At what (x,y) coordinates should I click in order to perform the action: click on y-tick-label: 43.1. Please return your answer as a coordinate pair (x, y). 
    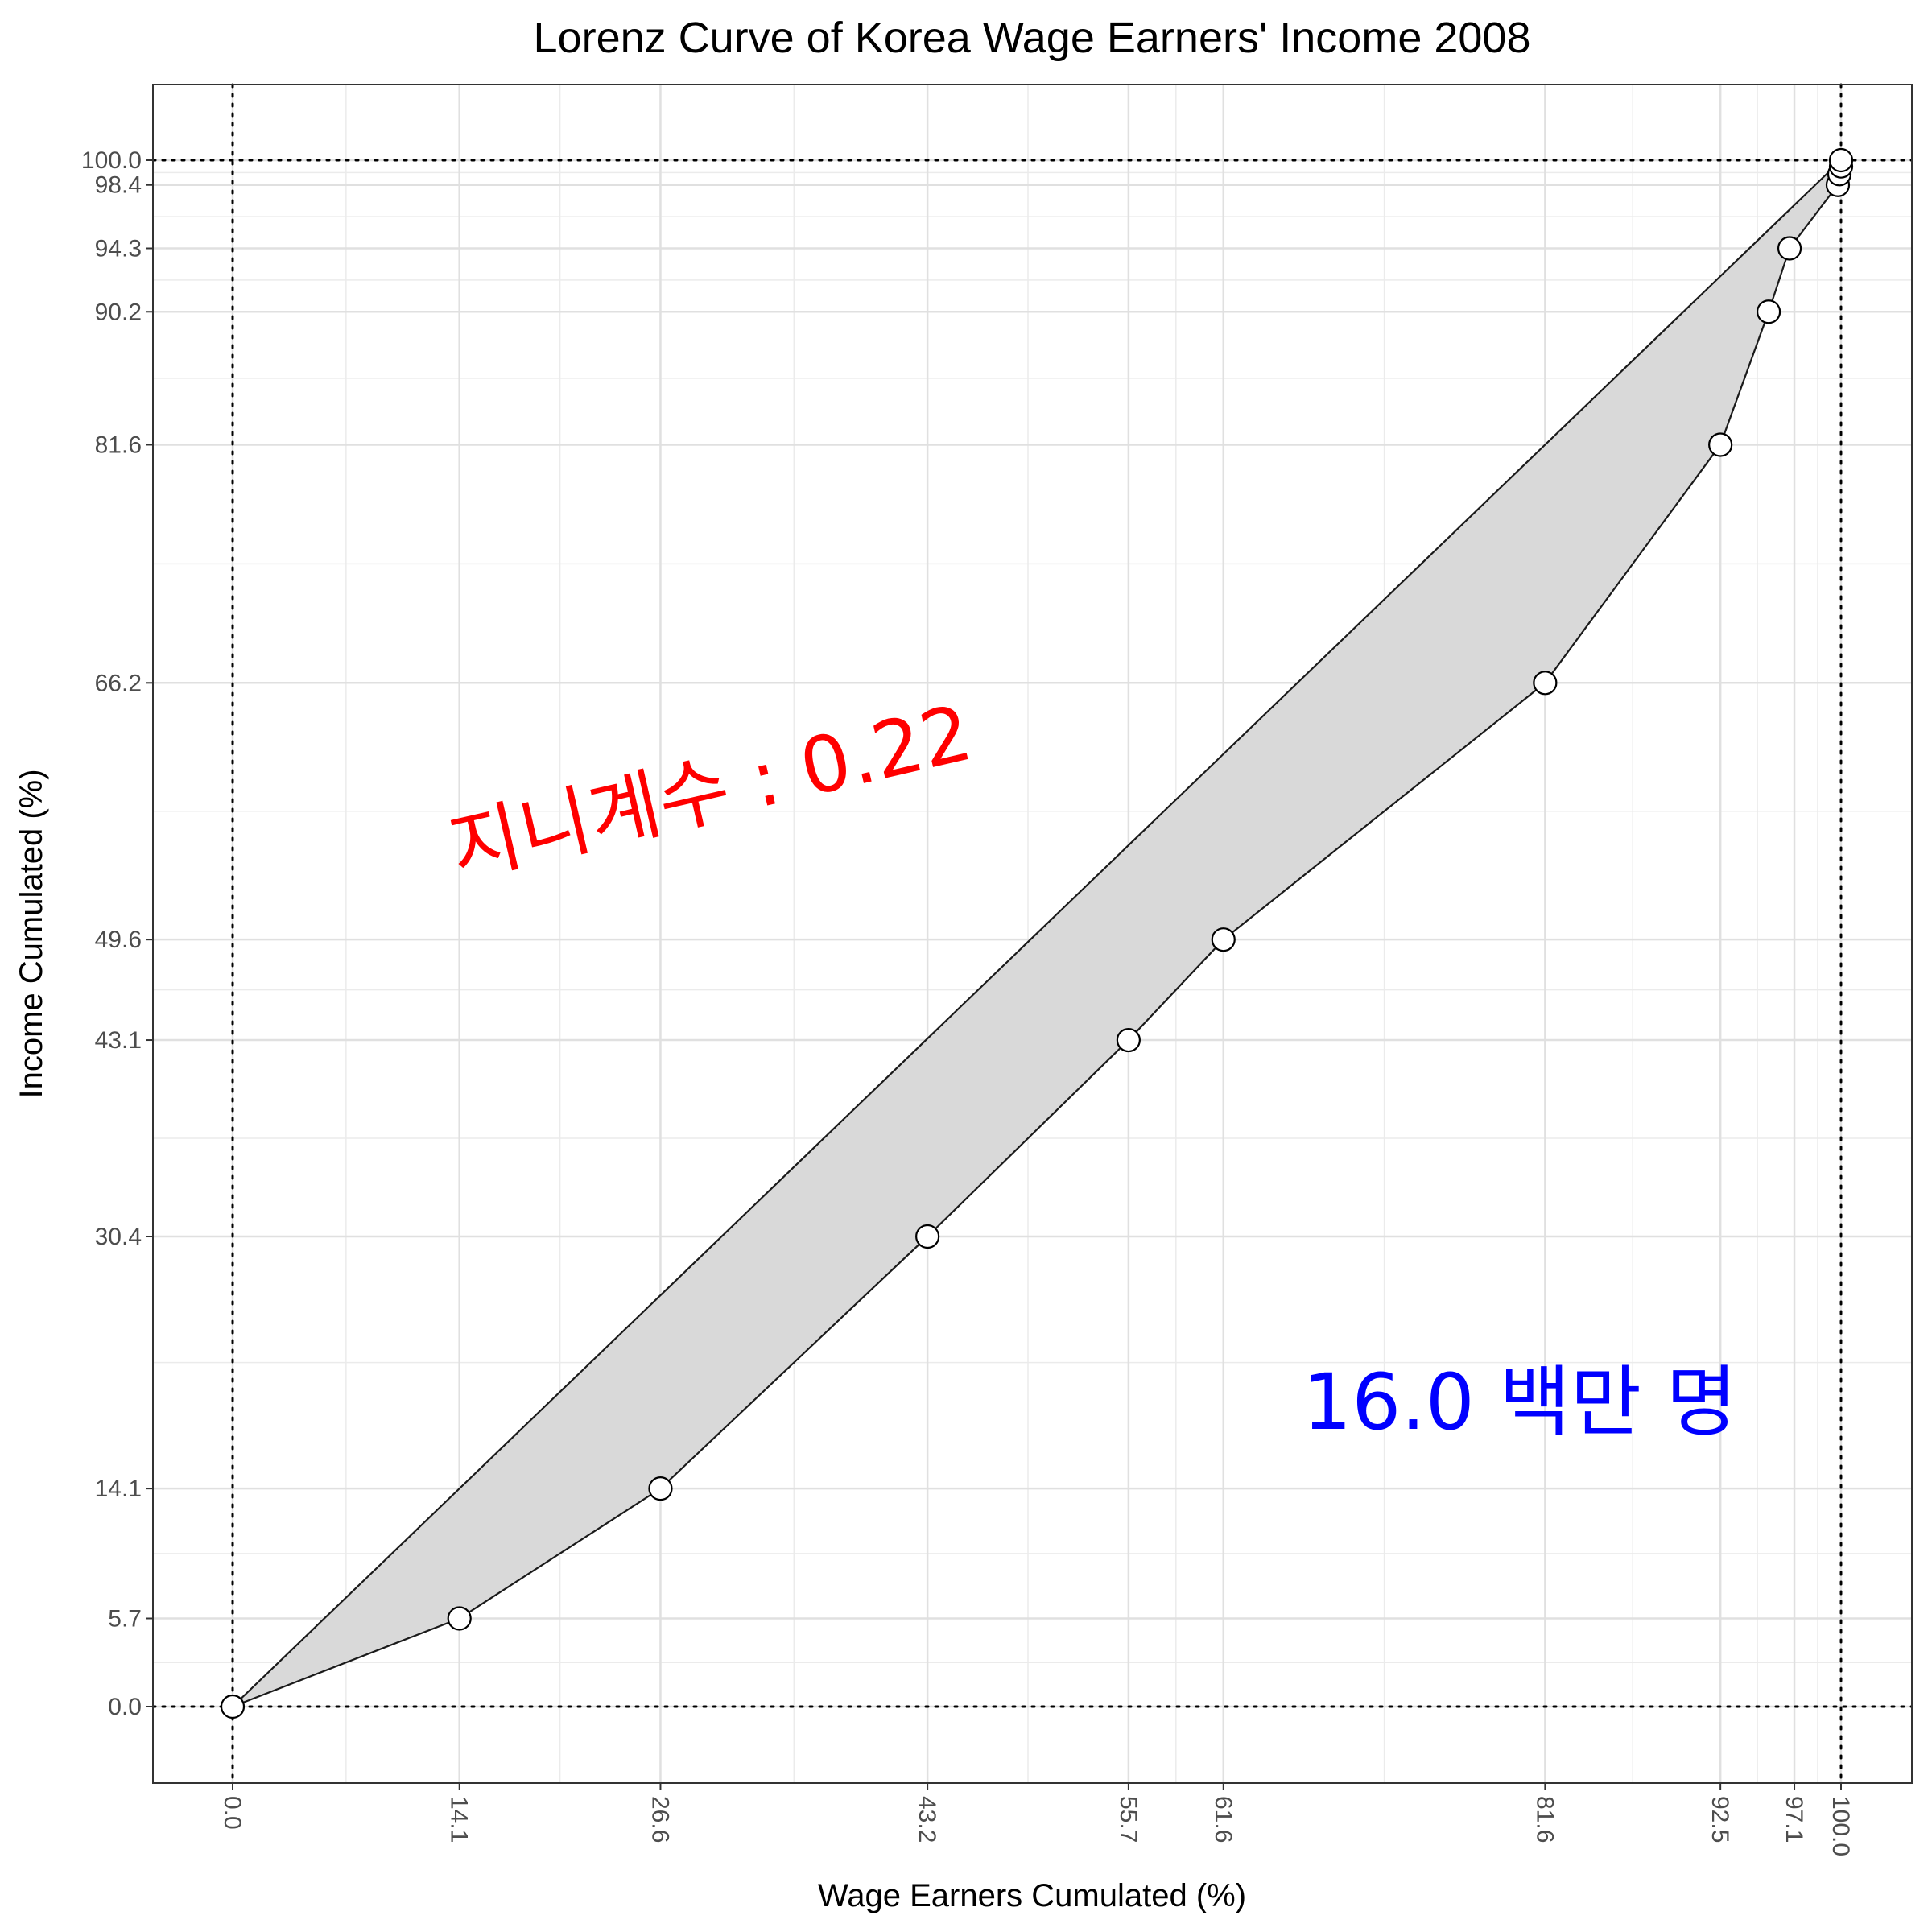
    Looking at the image, I should click on (118, 1040).